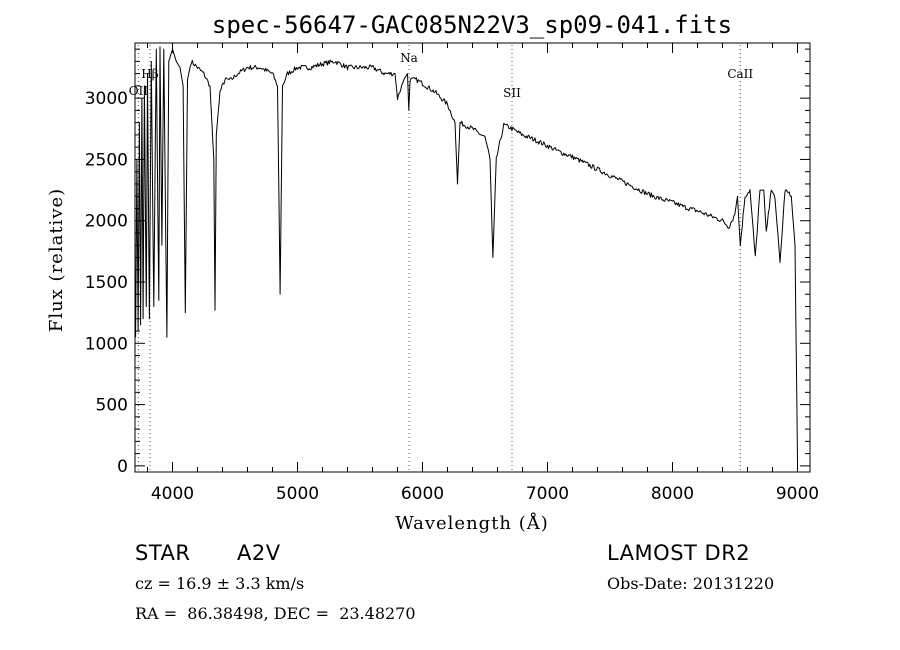 This screenshot has width=900, height=650. Describe the element at coordinates (691, 583) in the screenshot. I see `observation-date: Obs-Date: 20131220` at that location.